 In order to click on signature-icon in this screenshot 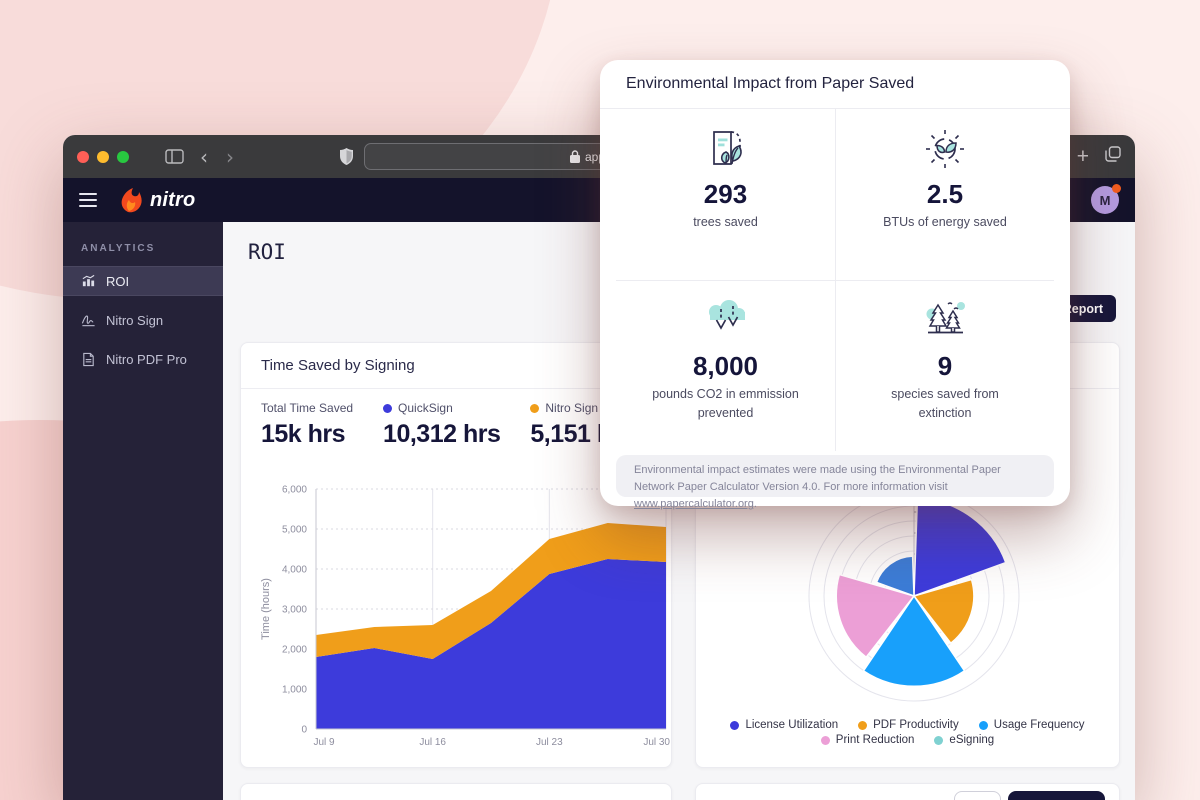, I will do `click(88, 320)`.